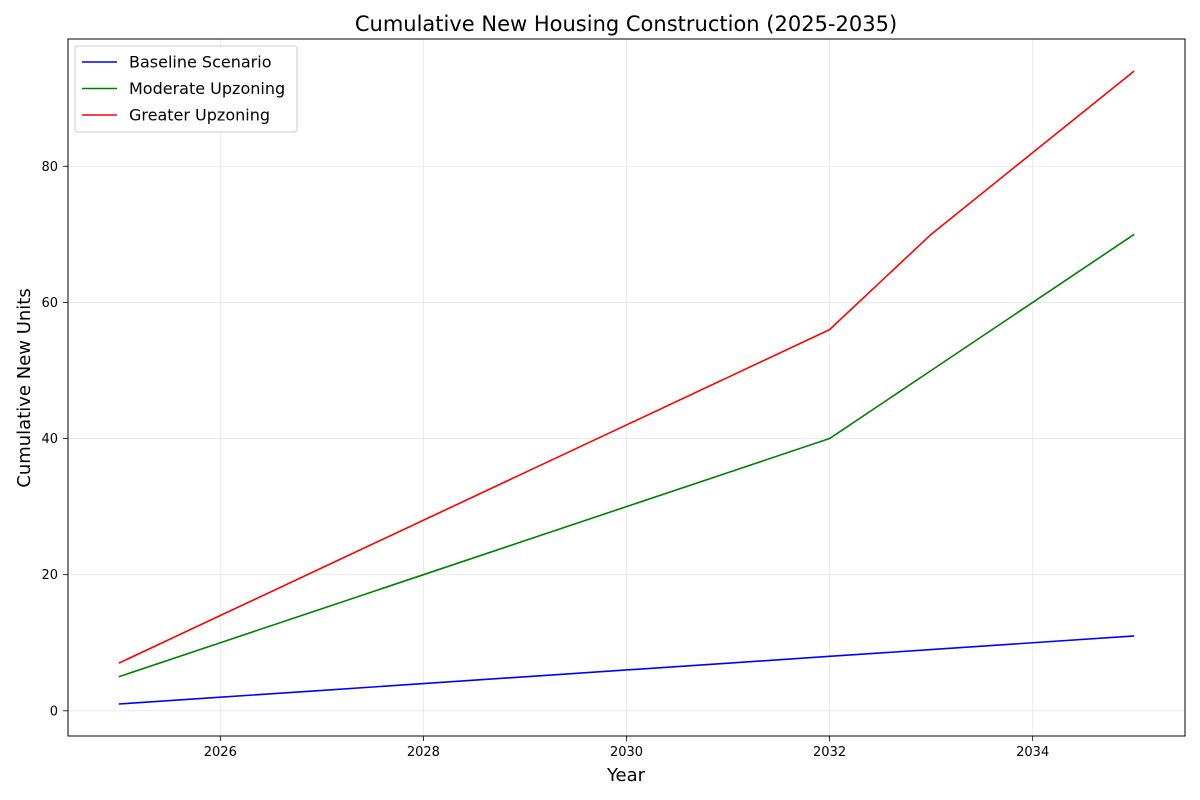  What do you see at coordinates (199, 115) in the screenshot?
I see `legend-entry-3: Greater Upzoning` at bounding box center [199, 115].